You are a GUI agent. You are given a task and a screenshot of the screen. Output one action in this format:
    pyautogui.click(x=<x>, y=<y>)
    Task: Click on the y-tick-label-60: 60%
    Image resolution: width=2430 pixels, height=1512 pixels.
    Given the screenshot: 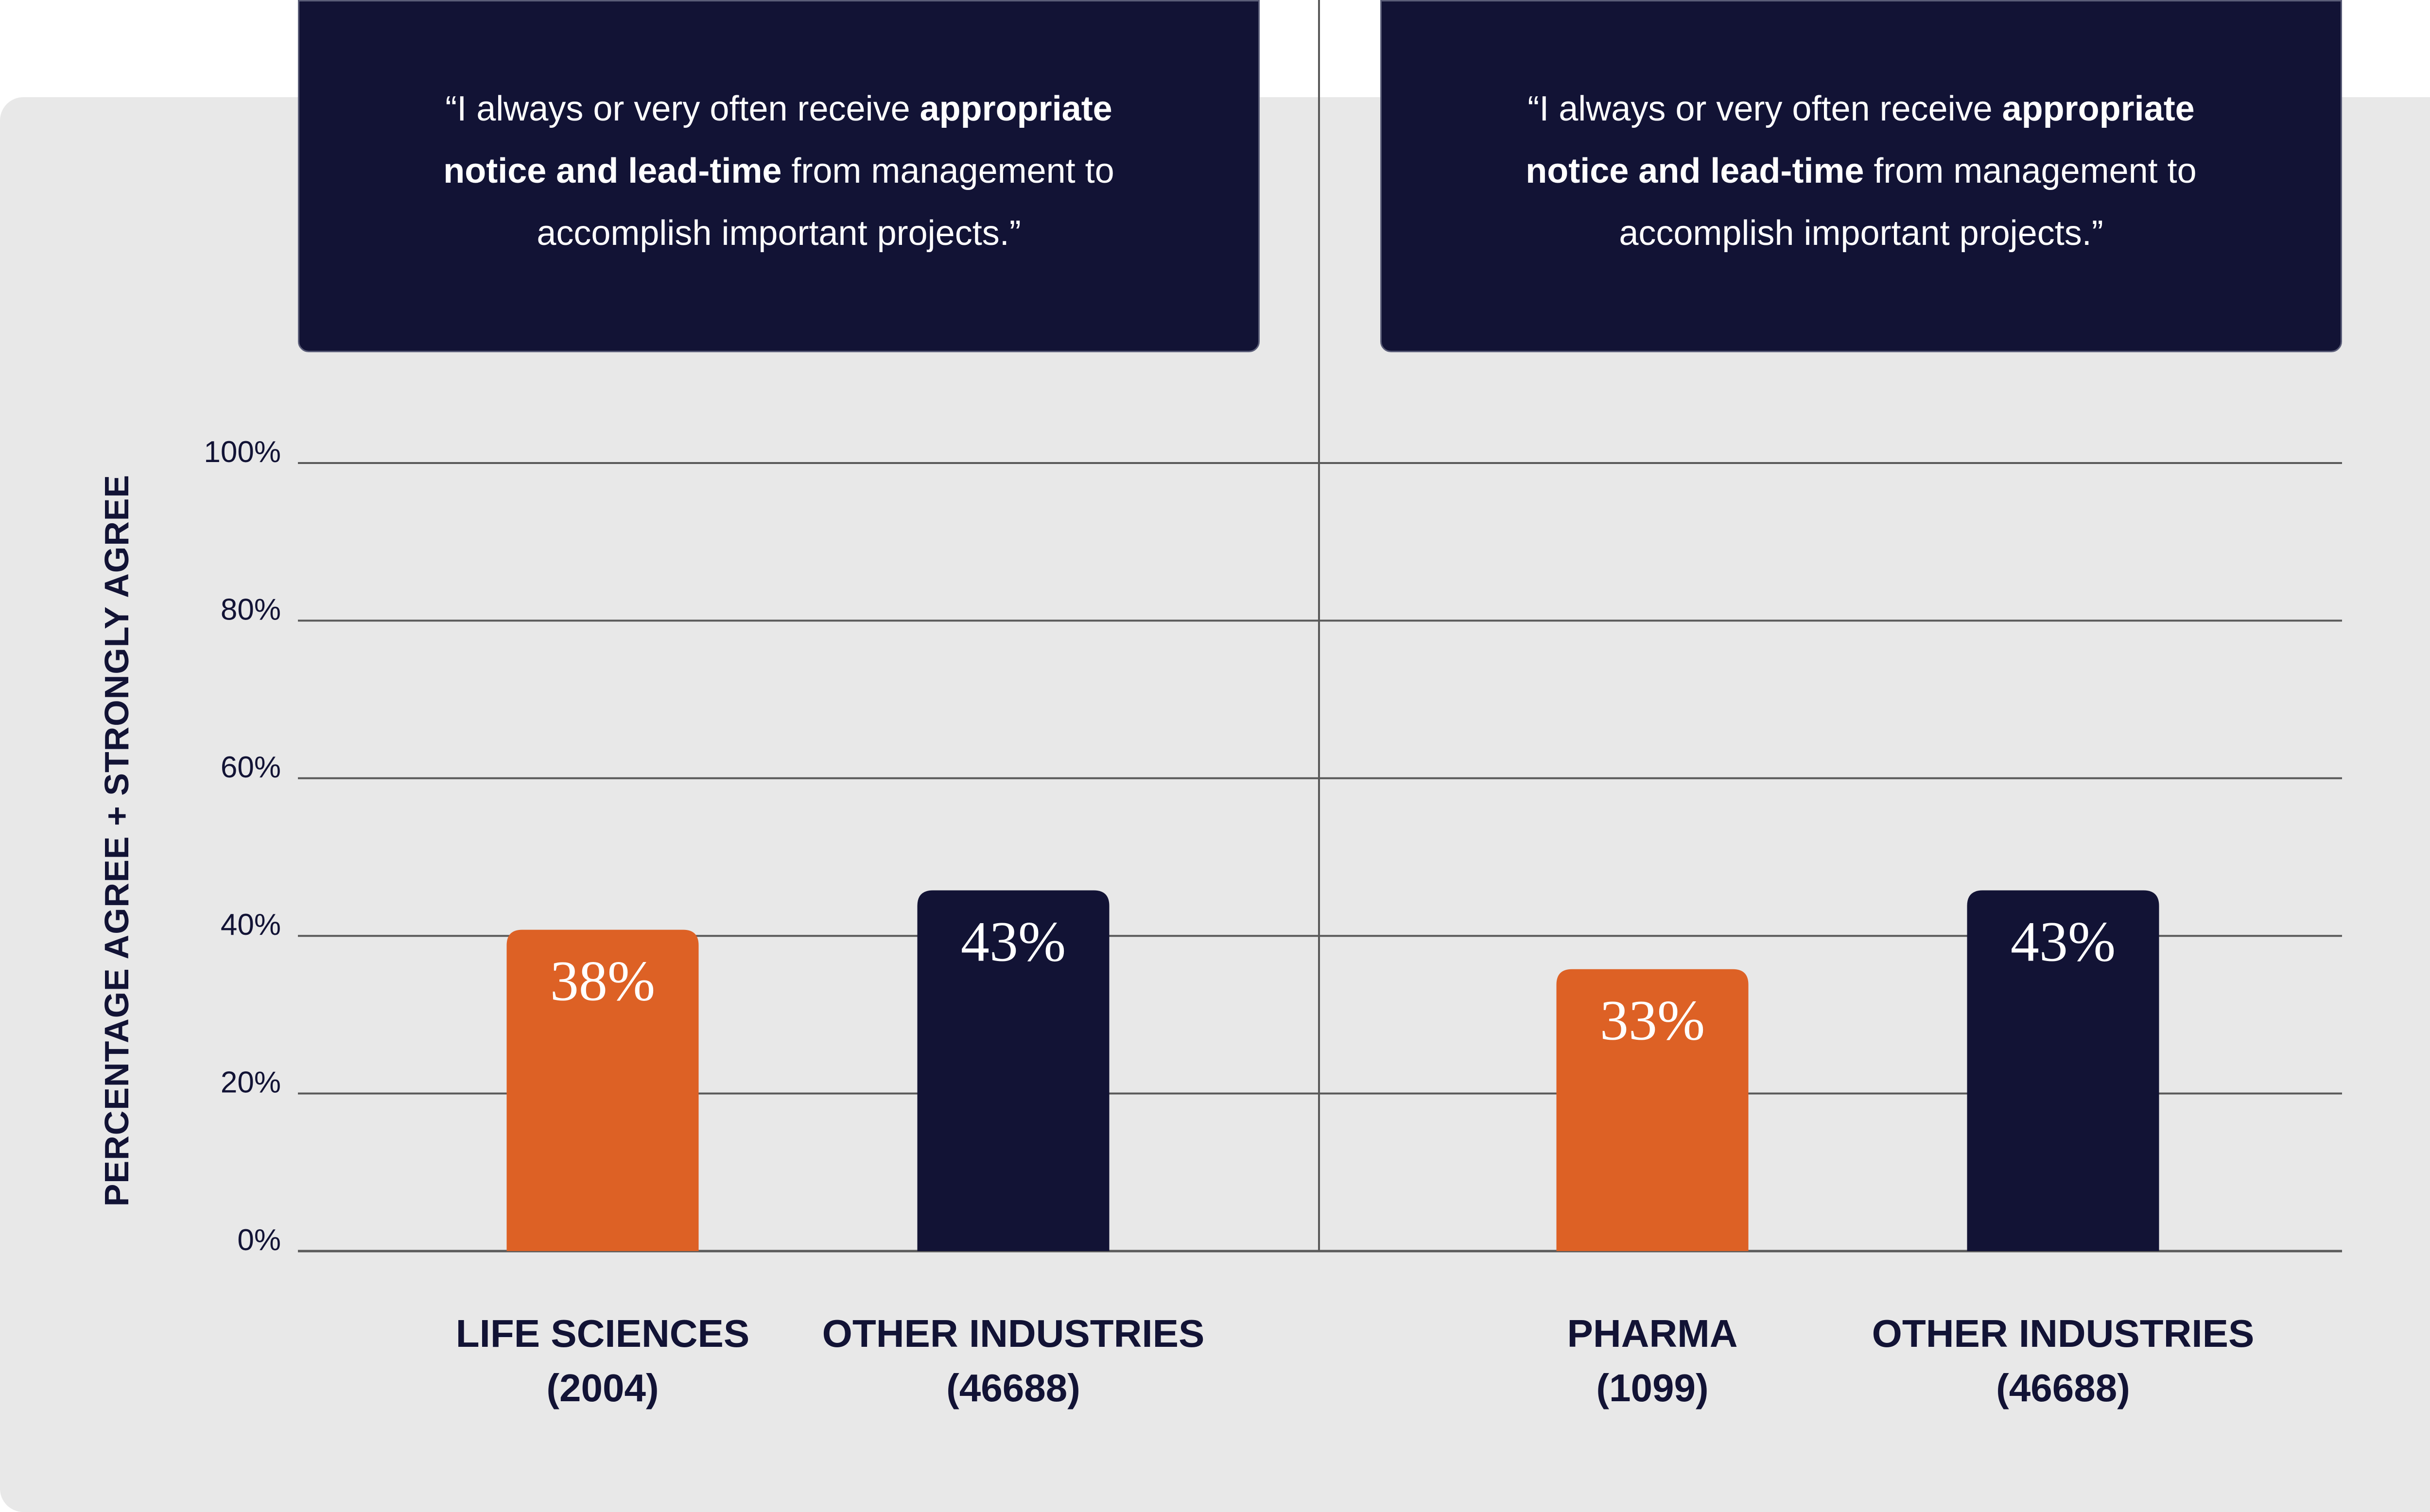 What is the action you would take?
    pyautogui.click(x=251, y=768)
    